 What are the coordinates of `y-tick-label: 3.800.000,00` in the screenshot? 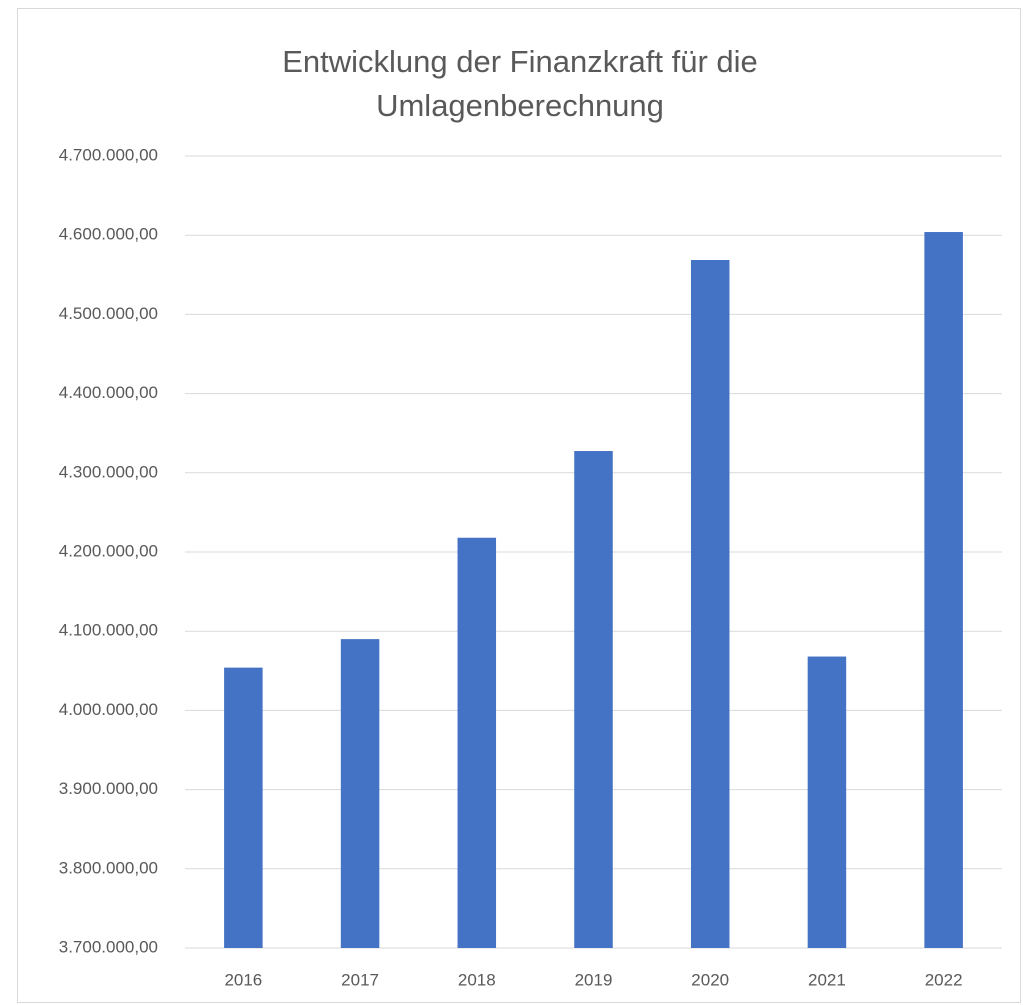 It's located at (108, 867).